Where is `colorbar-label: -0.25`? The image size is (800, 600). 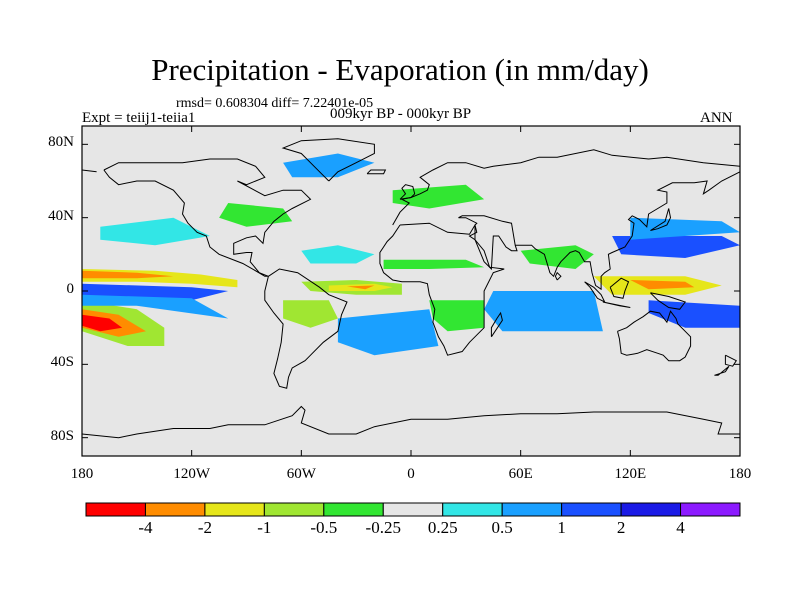 colorbar-label: -0.25 is located at coordinates (383, 527).